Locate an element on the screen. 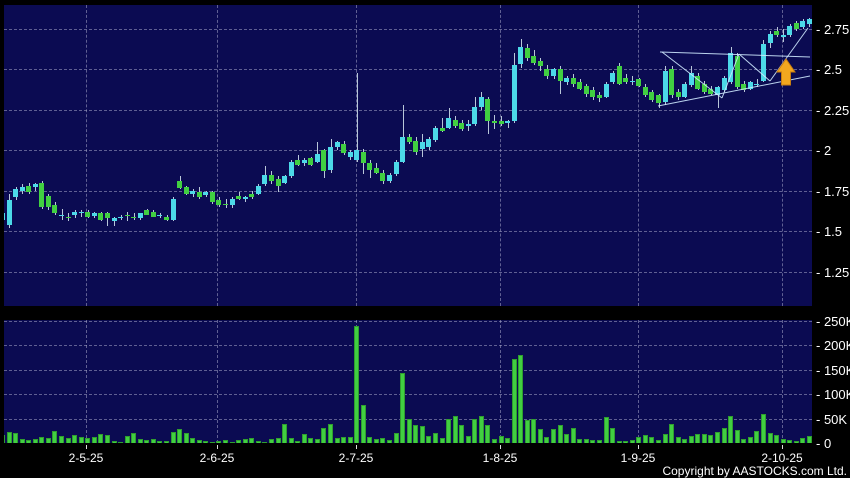 The image size is (850, 478). date-tick-label: 2-6-25 is located at coordinates (217, 458).